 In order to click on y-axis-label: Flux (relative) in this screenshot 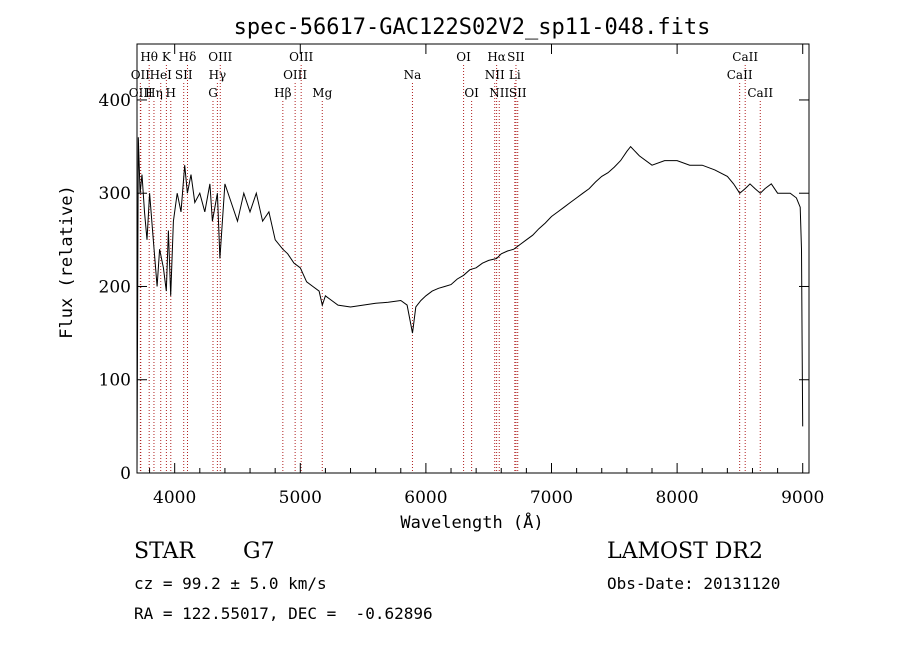, I will do `click(67, 262)`.